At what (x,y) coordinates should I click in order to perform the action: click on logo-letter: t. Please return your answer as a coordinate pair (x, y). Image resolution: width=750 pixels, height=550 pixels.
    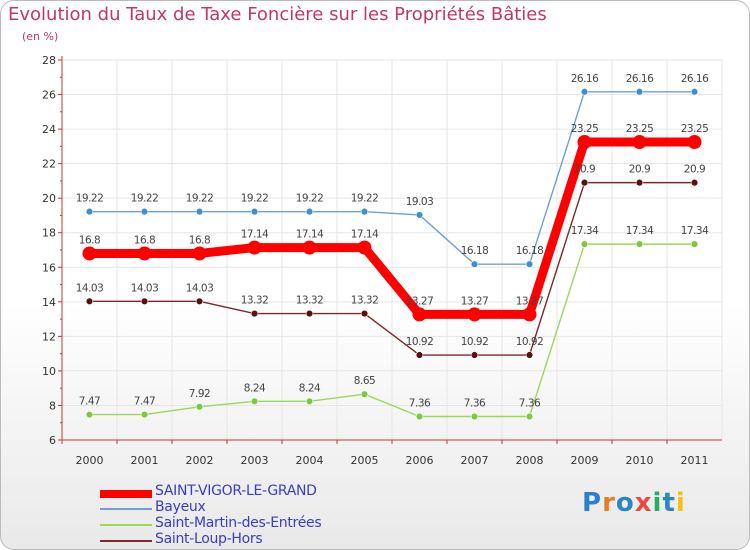
    Looking at the image, I should click on (669, 503).